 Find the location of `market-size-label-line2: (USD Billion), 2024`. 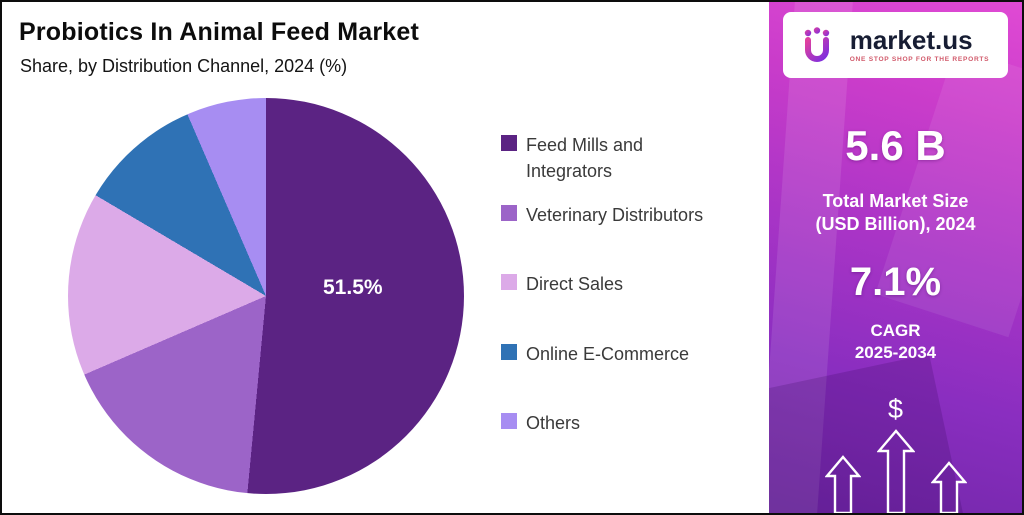

market-size-label-line2: (USD Billion), 2024 is located at coordinates (895, 223).